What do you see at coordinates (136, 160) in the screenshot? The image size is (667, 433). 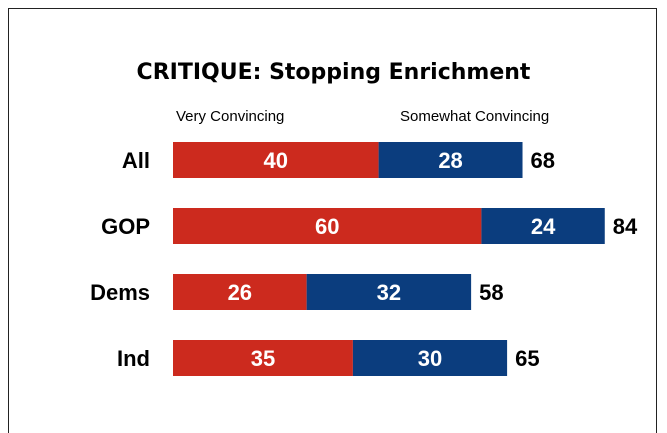 I see `category-label-all: All` at bounding box center [136, 160].